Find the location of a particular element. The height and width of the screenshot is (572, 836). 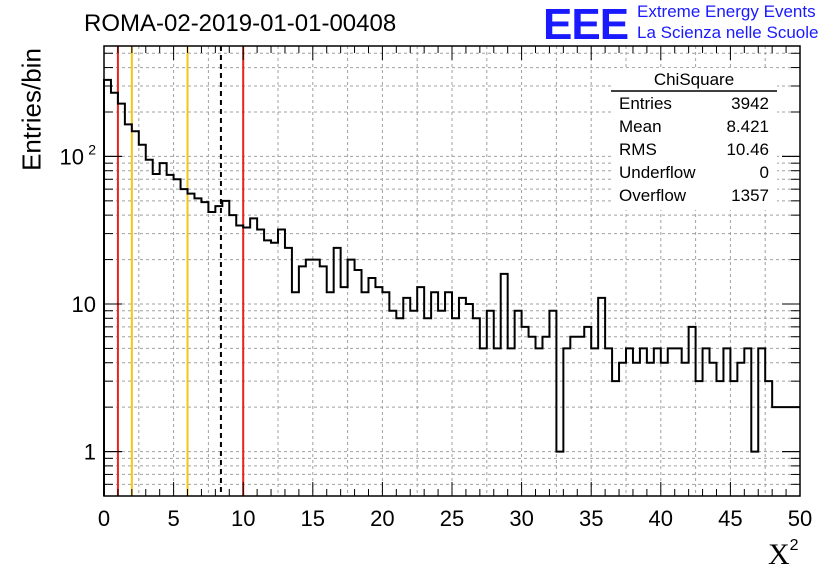

x-axis-label: X2 is located at coordinates (783, 554).